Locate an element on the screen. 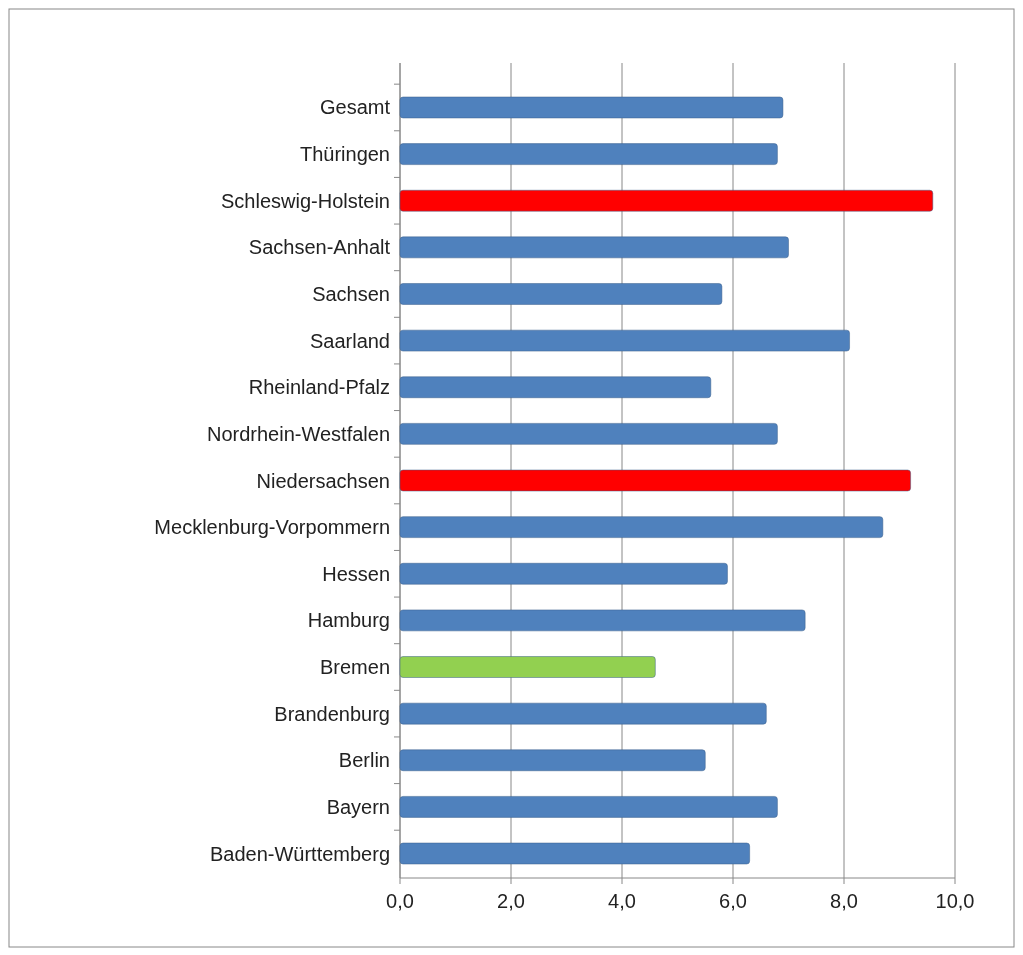 Image resolution: width=1023 pixels, height=955 pixels. y-tick-label: Thüringen is located at coordinates (344, 154).